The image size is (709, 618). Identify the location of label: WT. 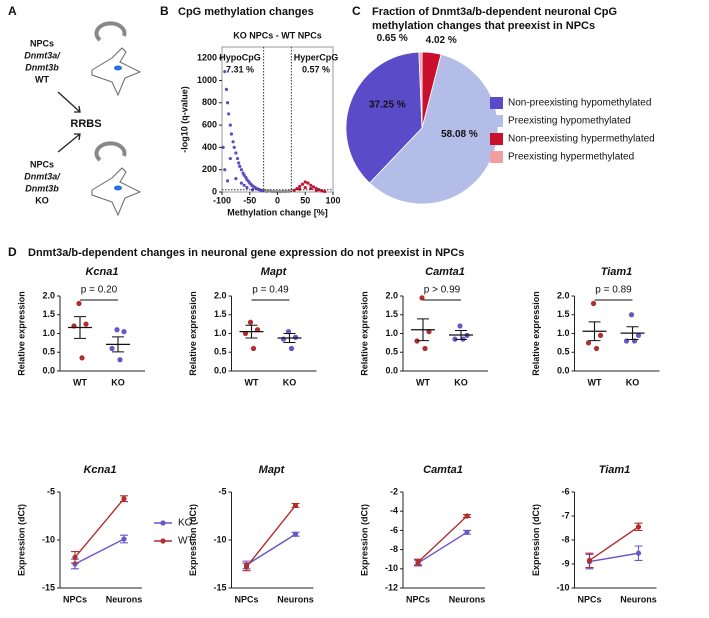
(42, 79).